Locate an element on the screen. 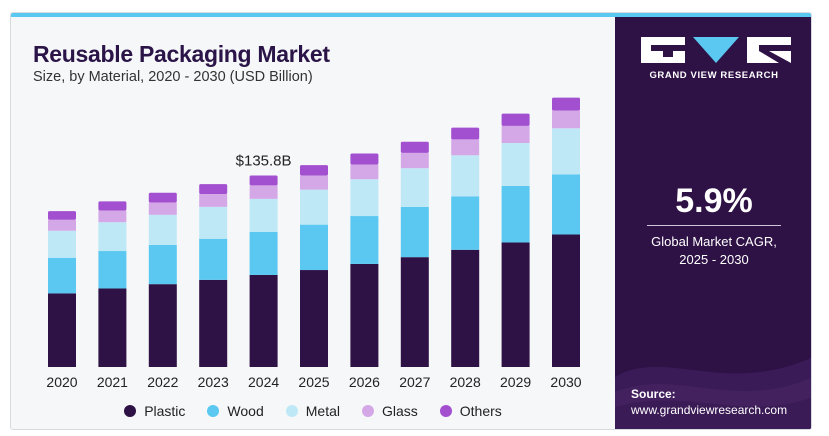  bar-glass-2020 is located at coordinates (62, 225).